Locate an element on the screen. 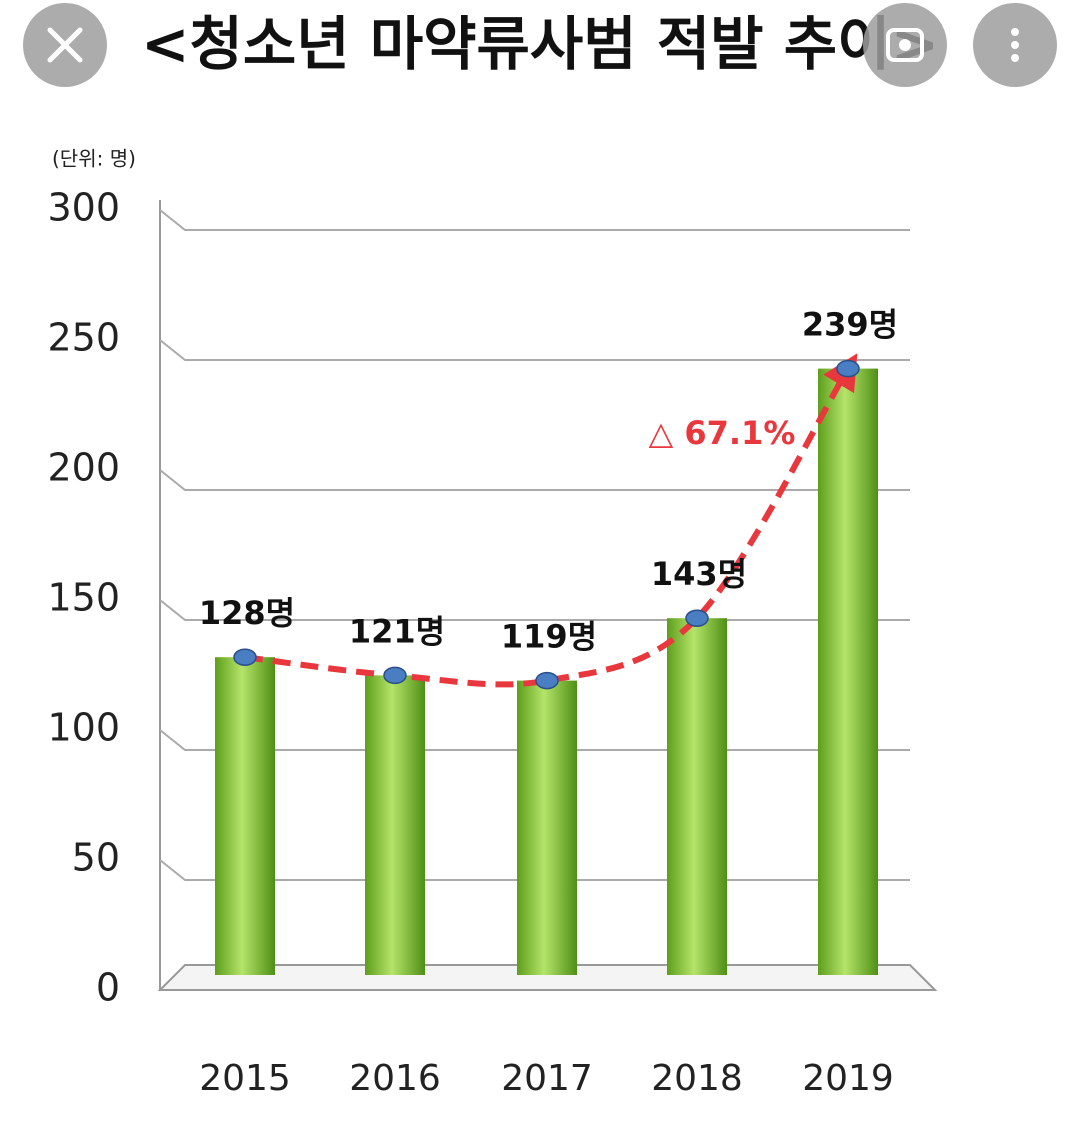  value-label: 239명 is located at coordinates (850, 325).